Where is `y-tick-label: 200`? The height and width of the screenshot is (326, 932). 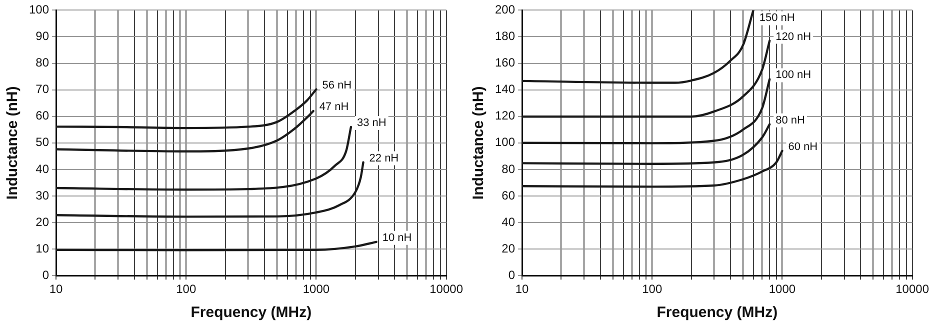
y-tick-label: 200 is located at coordinates (505, 9).